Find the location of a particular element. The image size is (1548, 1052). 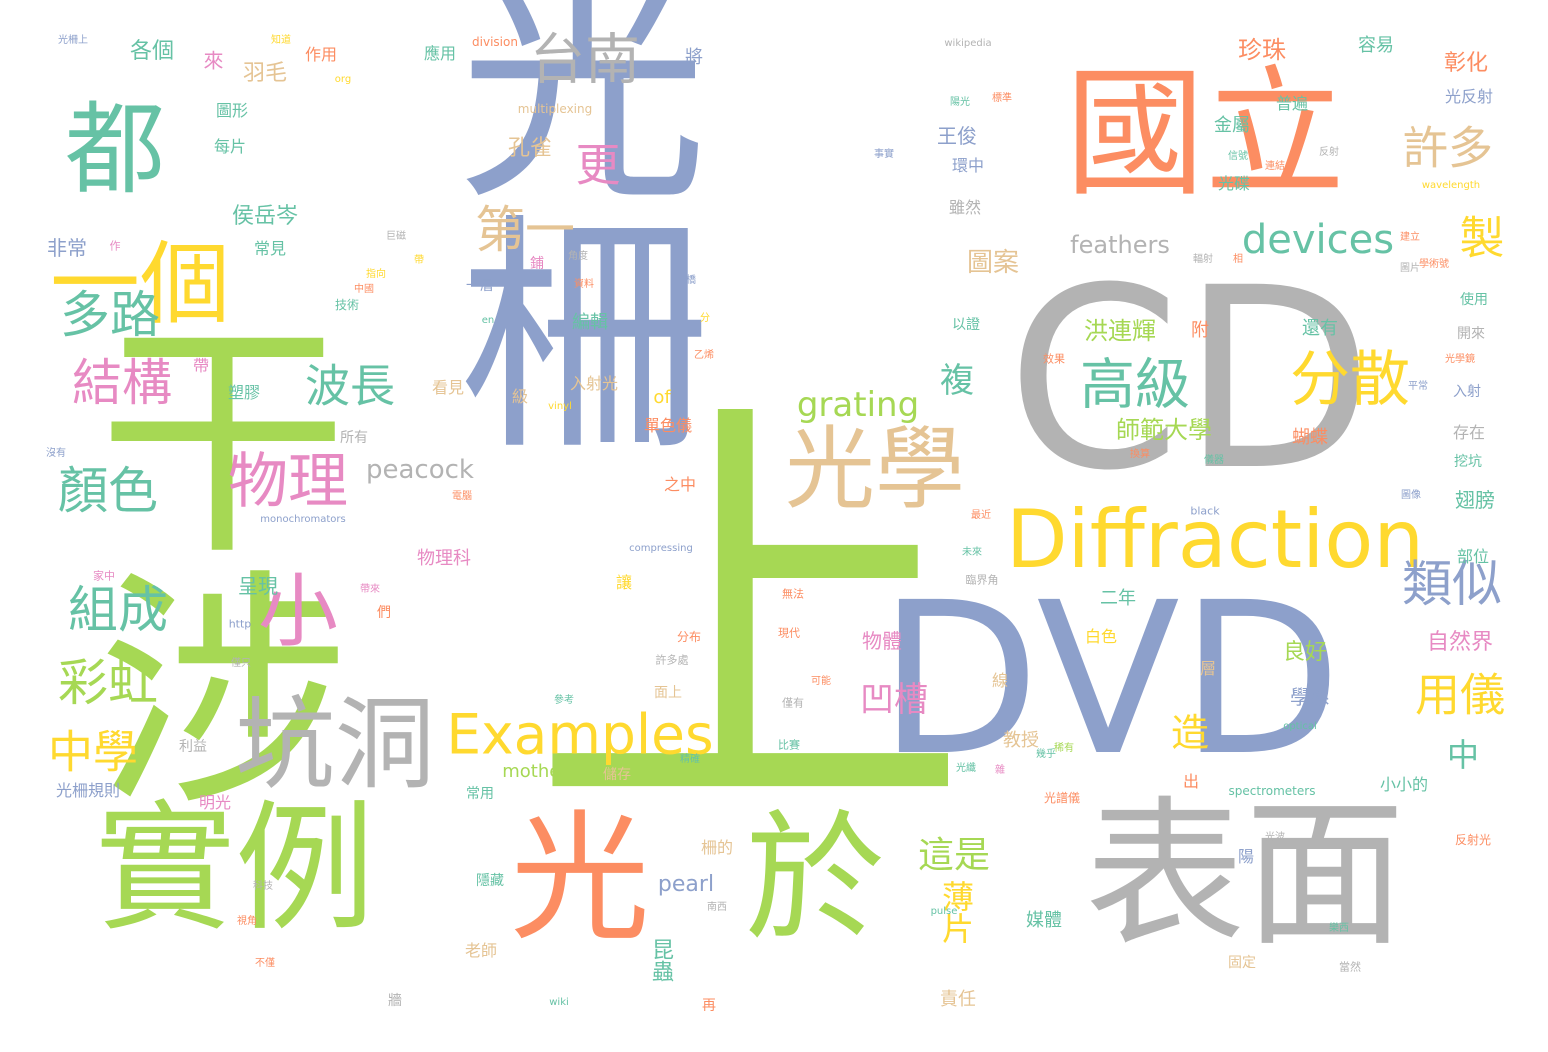

word-leisi: 類似 is located at coordinates (1452, 584).